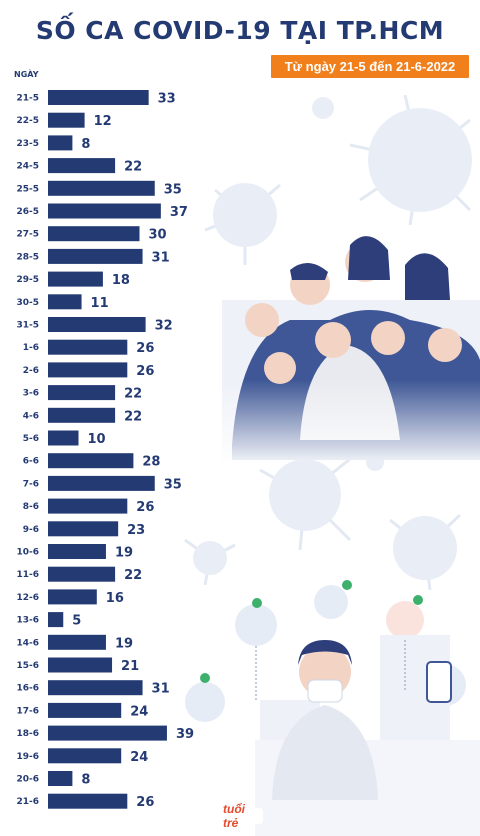  I want to click on value-label: 5, so click(76, 621).